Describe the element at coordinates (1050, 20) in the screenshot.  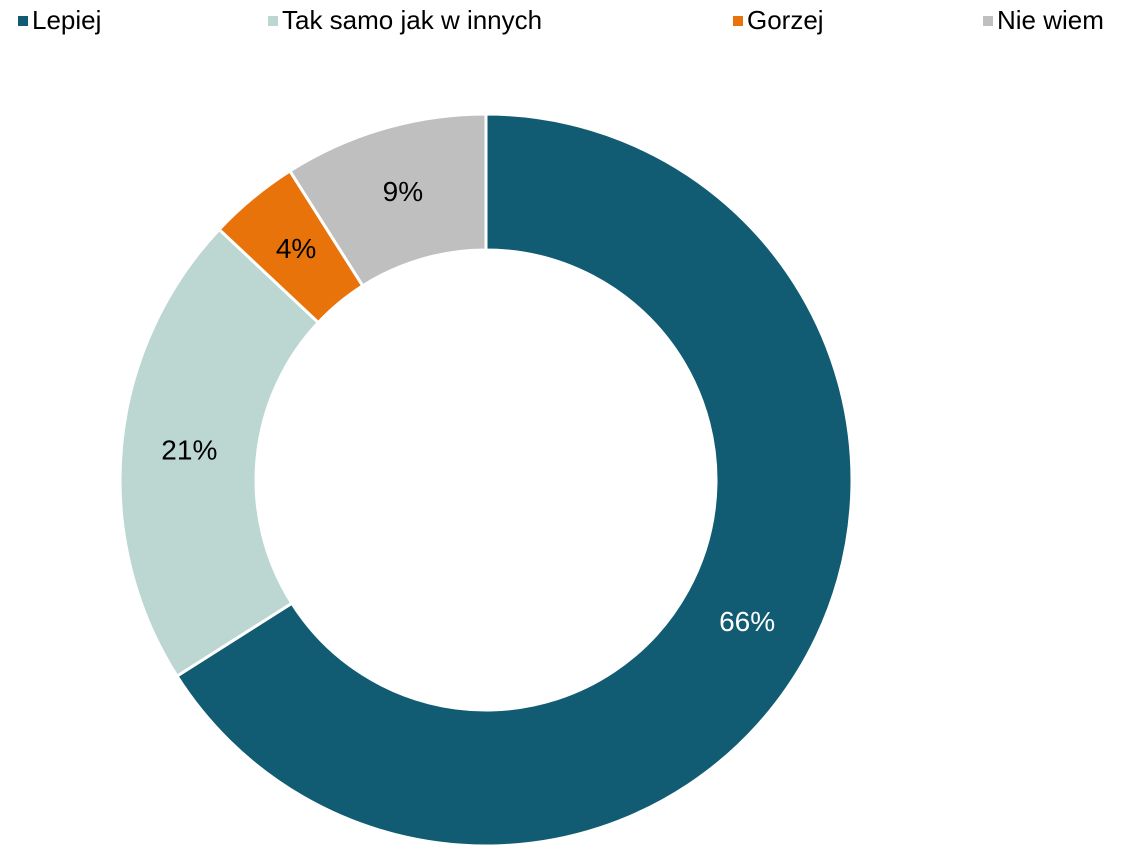
I see `legend-label: Nie wiem` at that location.